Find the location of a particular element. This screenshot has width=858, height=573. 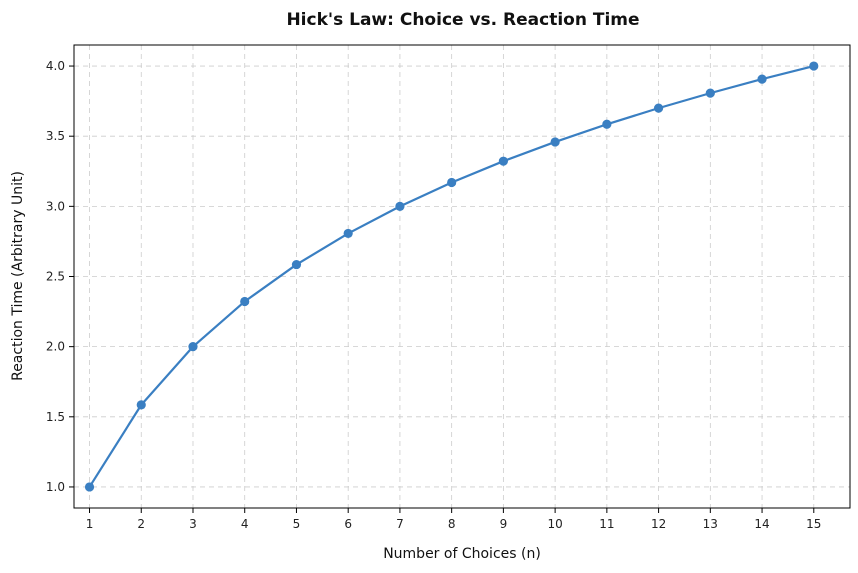

y-axis: 1.0 1.5 2.0 2.5 3.0 3.5 4.0 is located at coordinates (60, 276).